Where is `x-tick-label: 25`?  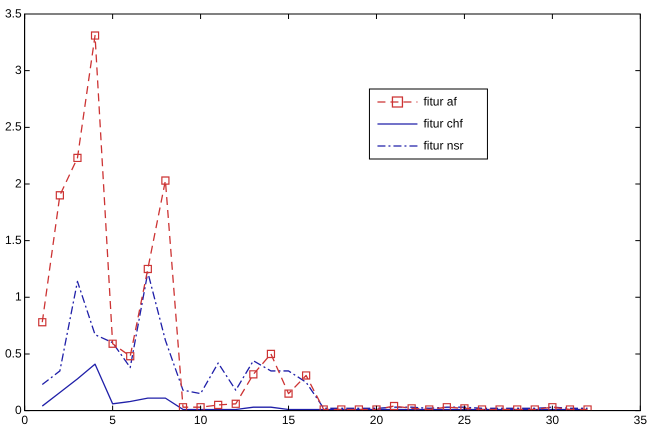 x-tick-label: 25 is located at coordinates (465, 420).